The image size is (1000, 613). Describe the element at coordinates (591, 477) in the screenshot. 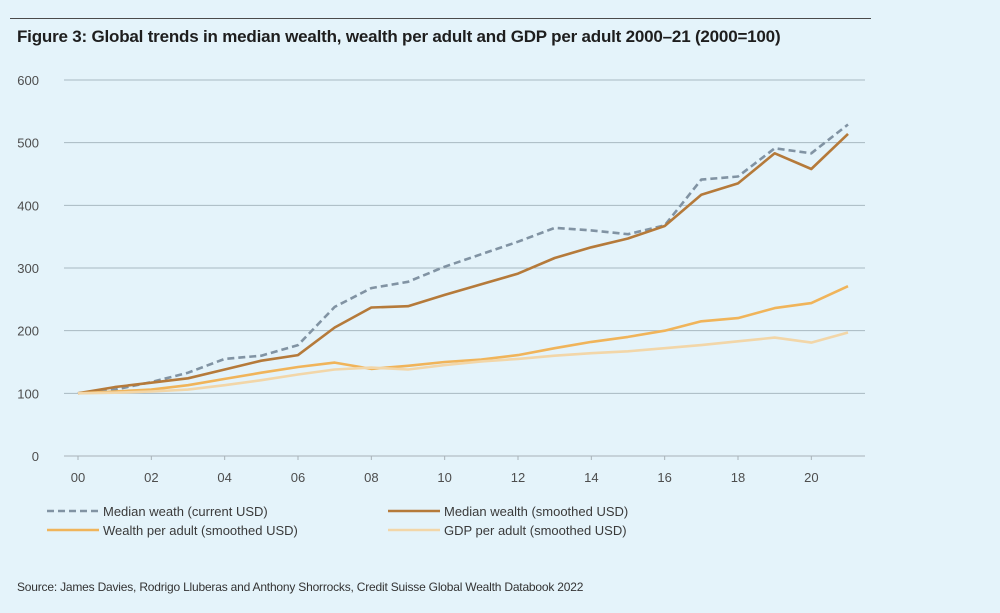

I see `x-tick-label: 14` at that location.